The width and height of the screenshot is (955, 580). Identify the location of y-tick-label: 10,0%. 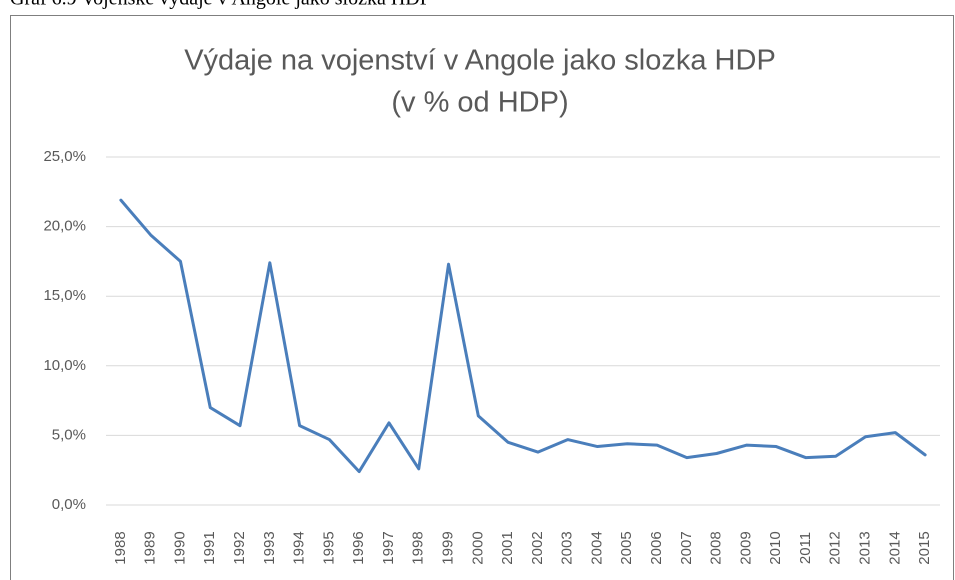
(64, 365).